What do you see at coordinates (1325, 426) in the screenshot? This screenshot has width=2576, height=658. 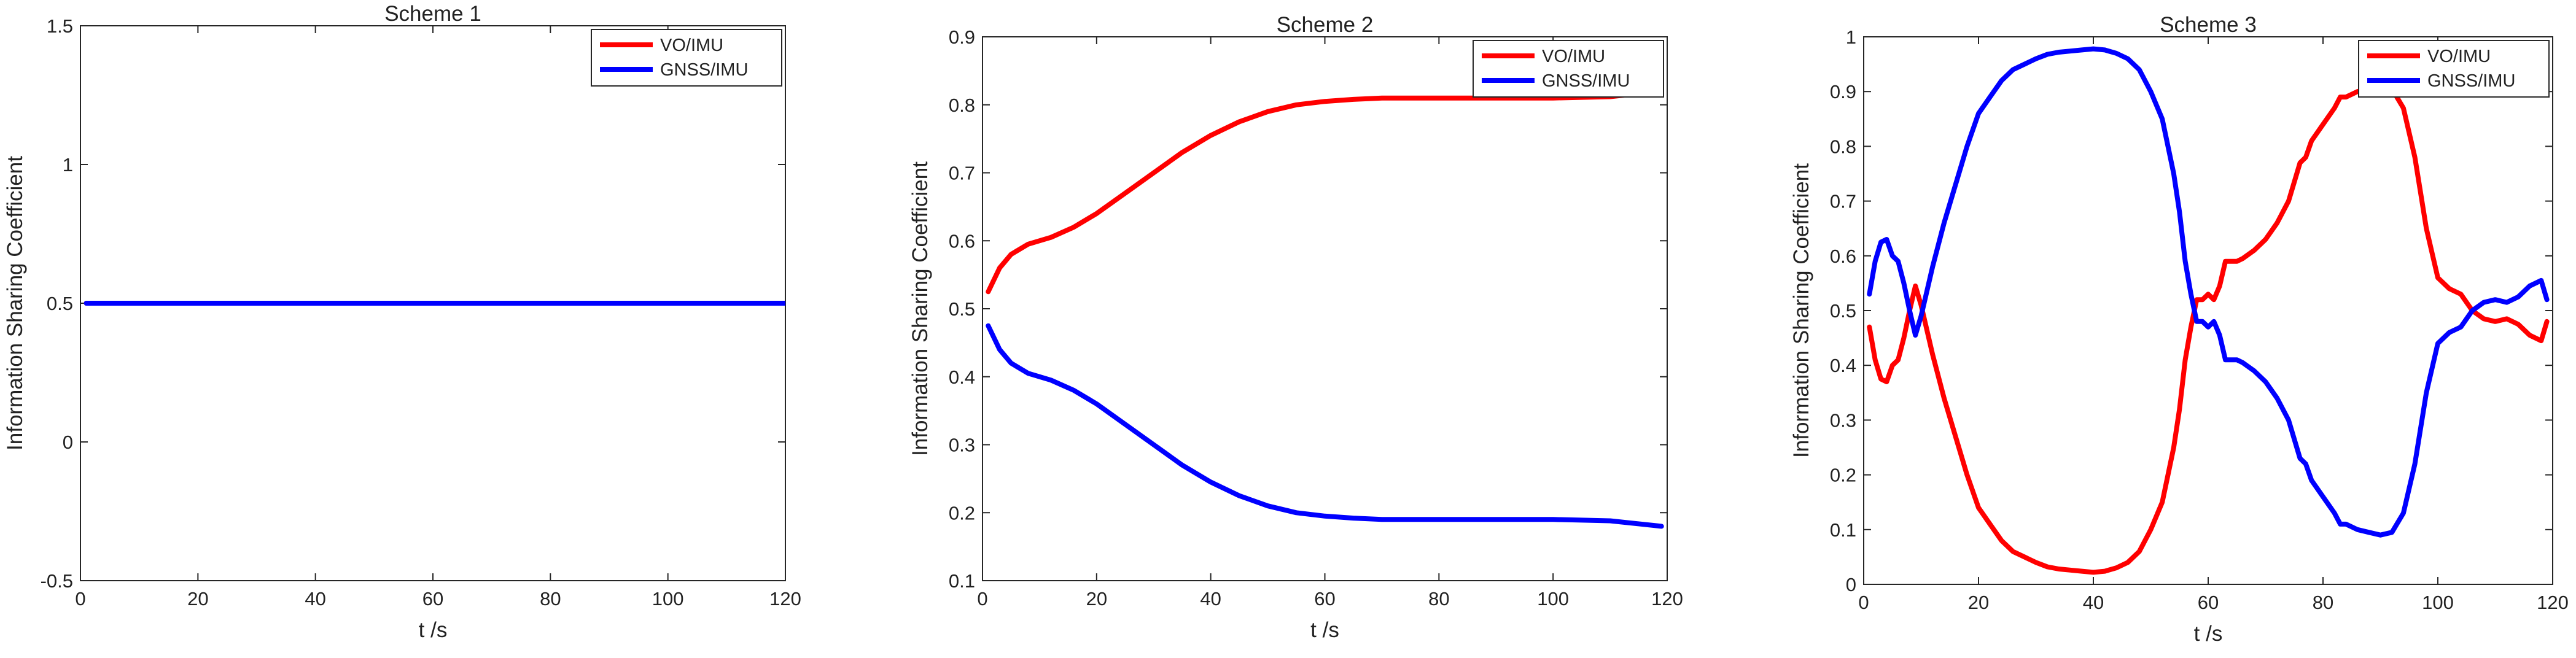 I see `series-line-gnss-imu` at bounding box center [1325, 426].